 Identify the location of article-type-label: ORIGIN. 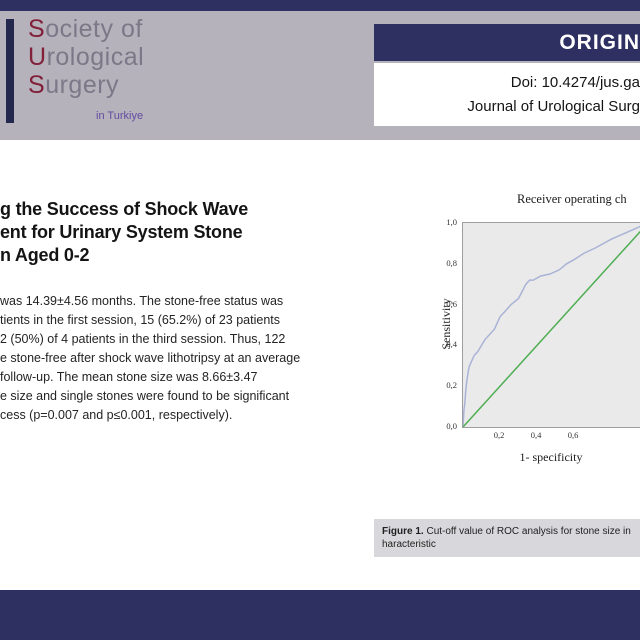
(599, 42).